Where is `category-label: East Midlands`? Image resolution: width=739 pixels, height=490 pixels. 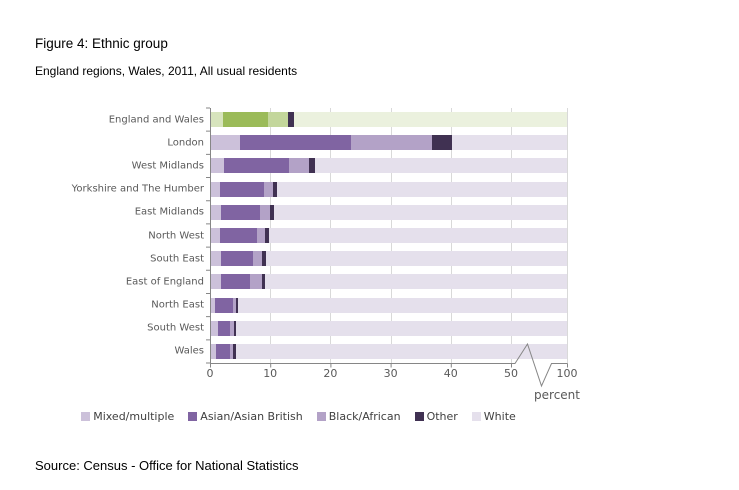
category-label: East Midlands is located at coordinates (169, 212).